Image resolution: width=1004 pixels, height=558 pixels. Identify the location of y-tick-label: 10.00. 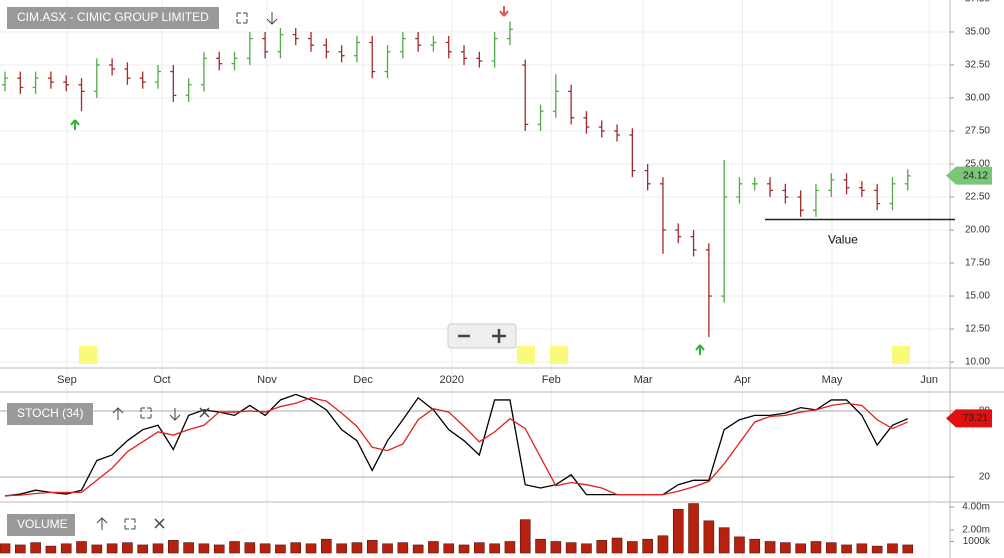
(977, 362).